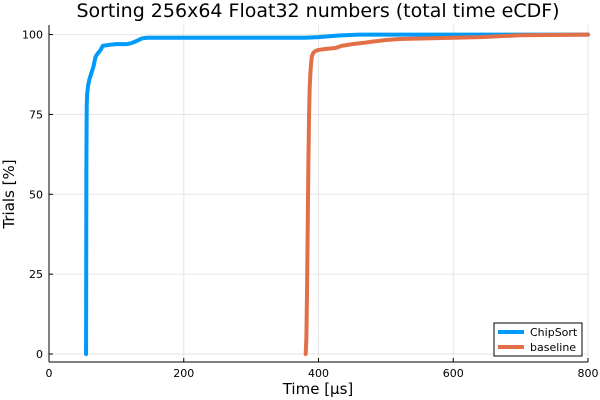 The width and height of the screenshot is (600, 400). I want to click on legend: ChipSort baseline, so click(538, 339).